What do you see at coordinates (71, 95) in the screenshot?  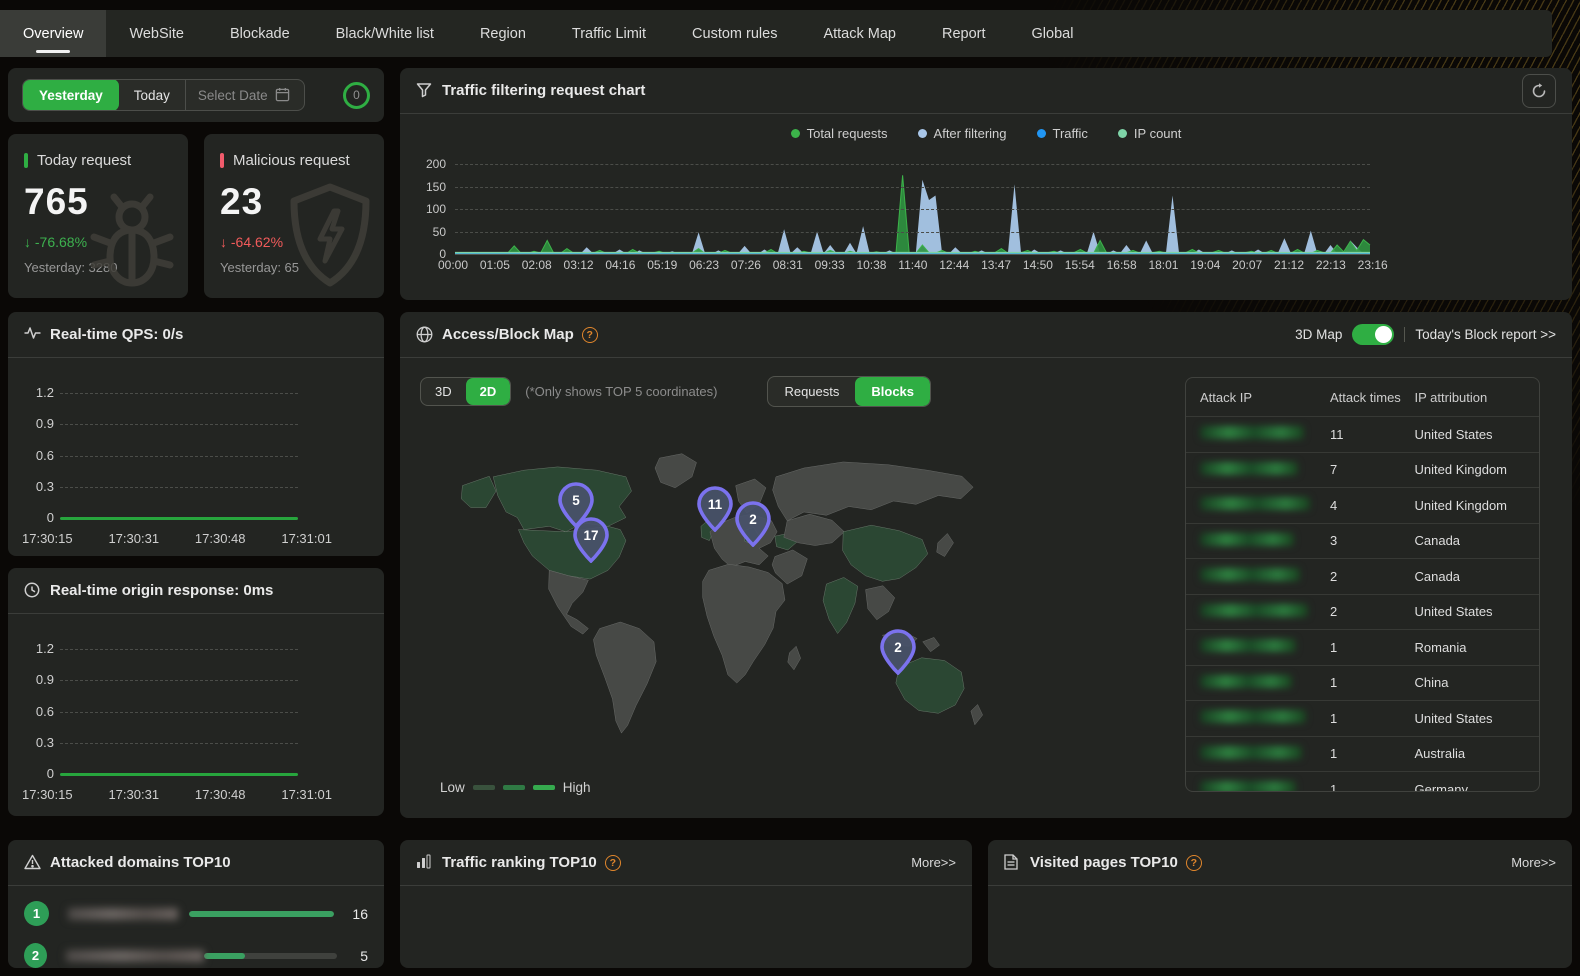 I see `yesterday-button: Yesterday` at bounding box center [71, 95].